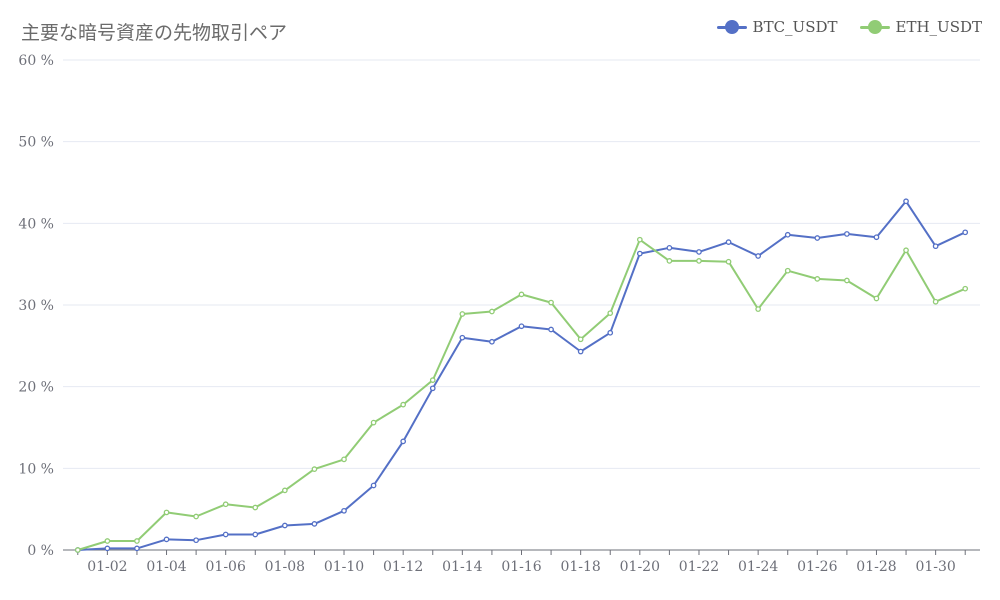 Image resolution: width=1000 pixels, height=600 pixels. I want to click on x-tick-label: 01-30, so click(935, 567).